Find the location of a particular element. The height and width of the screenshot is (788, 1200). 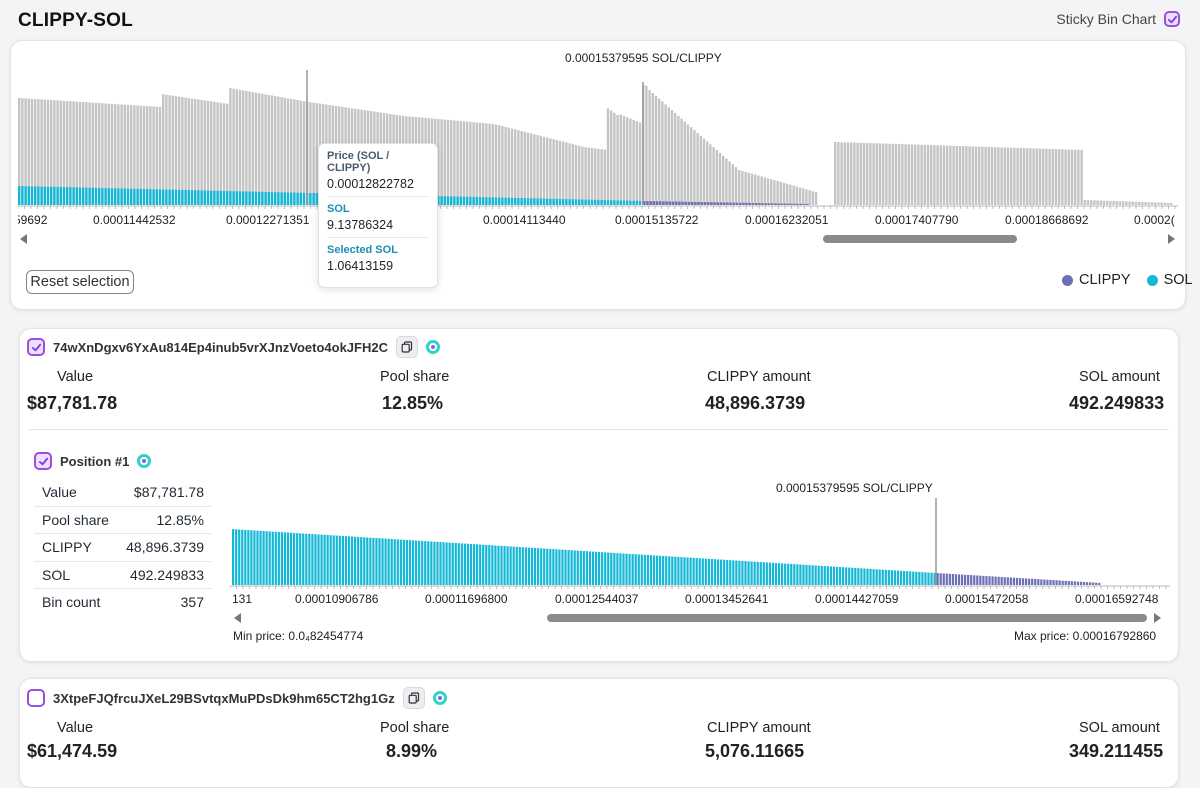

position-value-label: Value is located at coordinates (76, 493).